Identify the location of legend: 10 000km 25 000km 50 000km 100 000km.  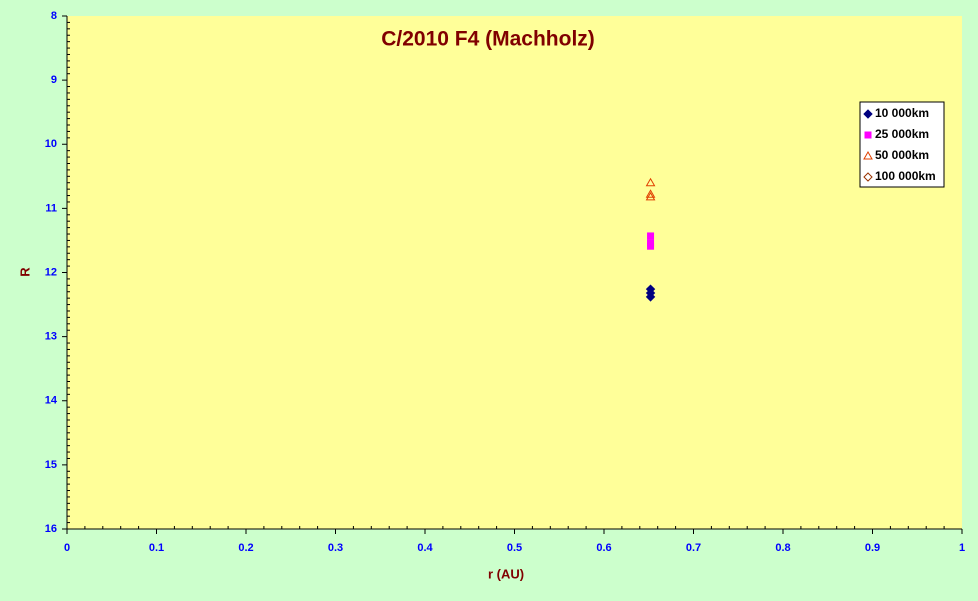
(902, 144).